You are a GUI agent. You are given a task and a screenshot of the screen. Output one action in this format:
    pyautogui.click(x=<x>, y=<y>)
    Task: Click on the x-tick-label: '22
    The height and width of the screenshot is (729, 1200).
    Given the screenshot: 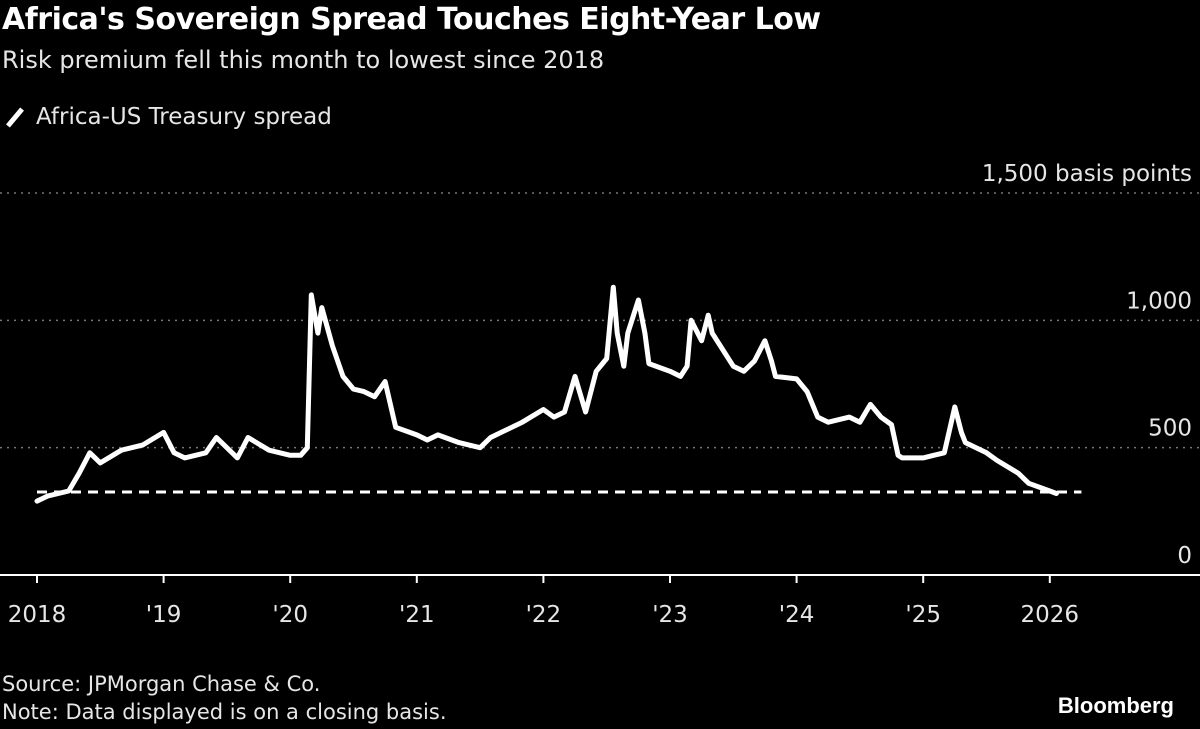 What is the action you would take?
    pyautogui.click(x=544, y=615)
    